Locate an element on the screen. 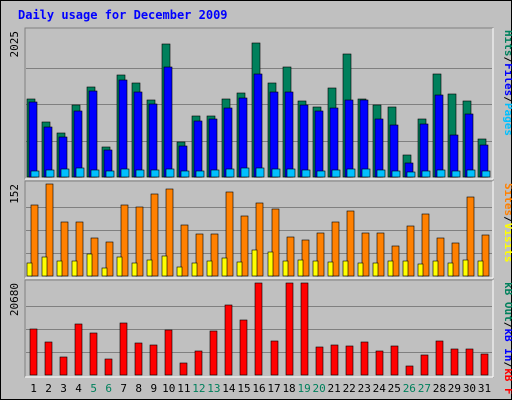 This screenshot has height=400, width=512. x-tick-label: 14 is located at coordinates (229, 388).